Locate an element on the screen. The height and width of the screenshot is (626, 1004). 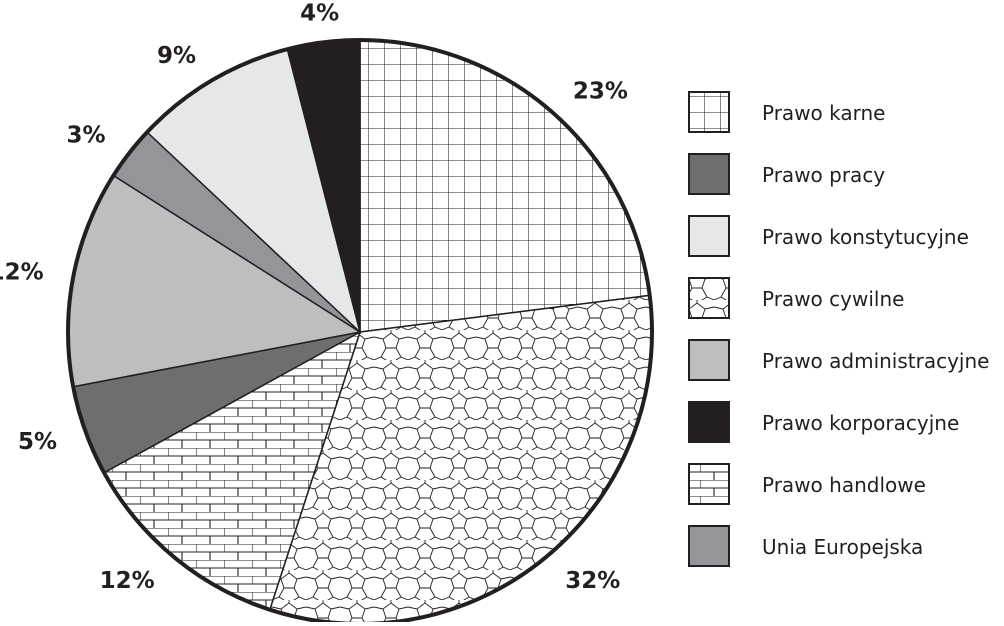
legend-item-unia-europejska: Unia Europejska is located at coordinates (805, 546).